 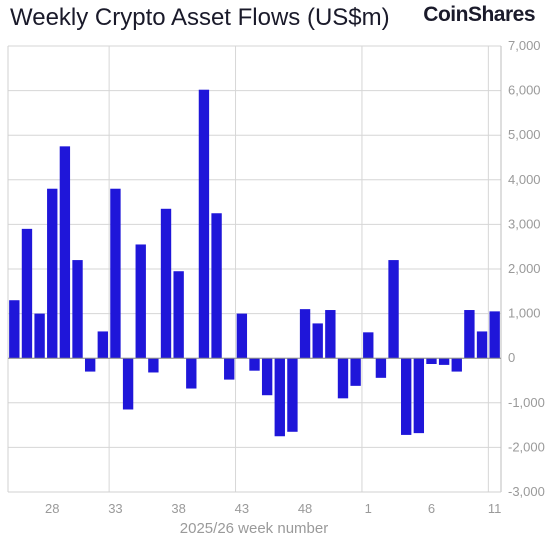 What do you see at coordinates (524, 313) in the screenshot?
I see `y-tick-label: 1,000` at bounding box center [524, 313].